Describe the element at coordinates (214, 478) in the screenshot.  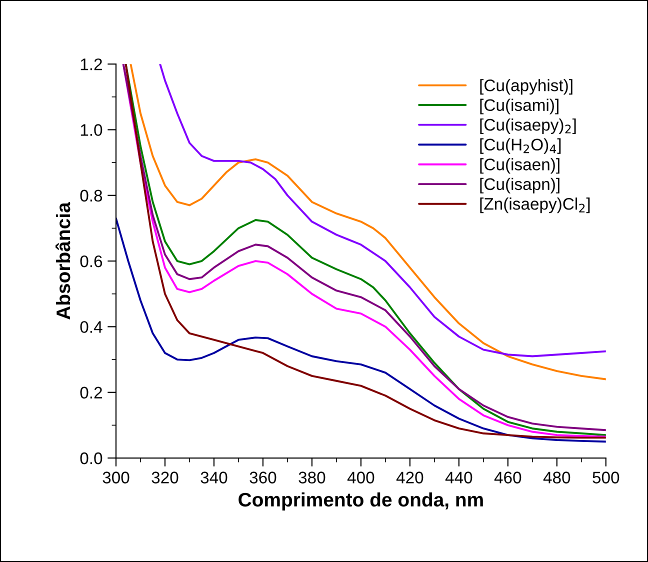
I see `x-tick-label: 340` at that location.